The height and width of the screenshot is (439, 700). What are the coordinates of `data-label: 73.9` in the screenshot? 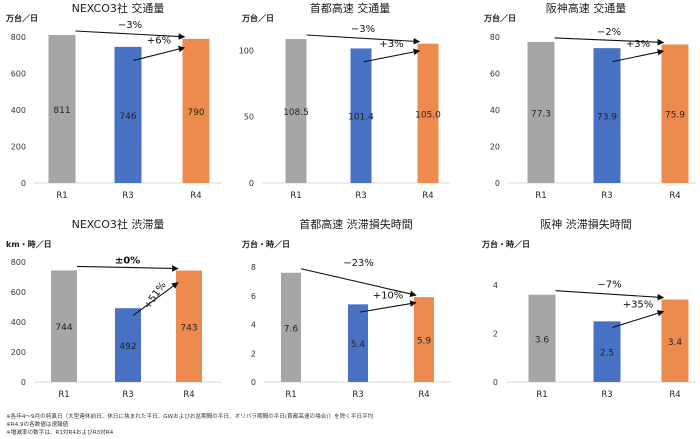 It's located at (607, 118).